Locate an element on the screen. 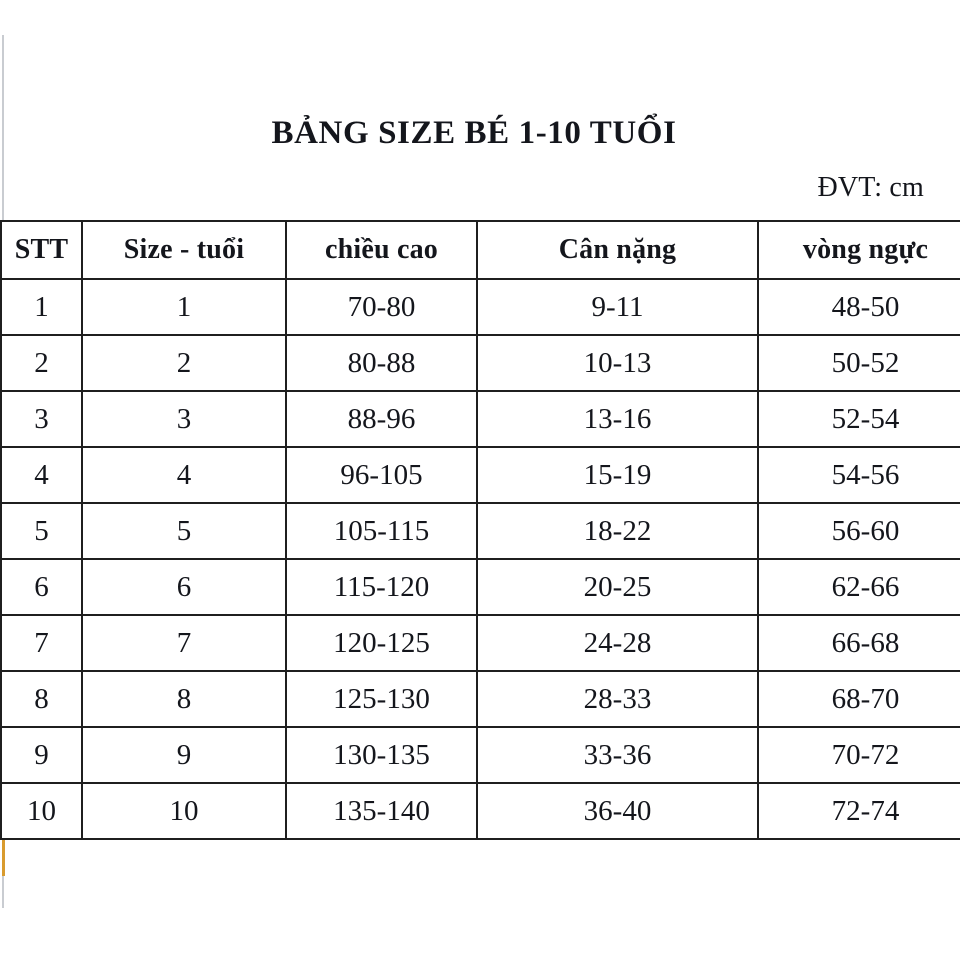 This screenshot has height=960, width=960. cell-stt: 1 is located at coordinates (41, 307).